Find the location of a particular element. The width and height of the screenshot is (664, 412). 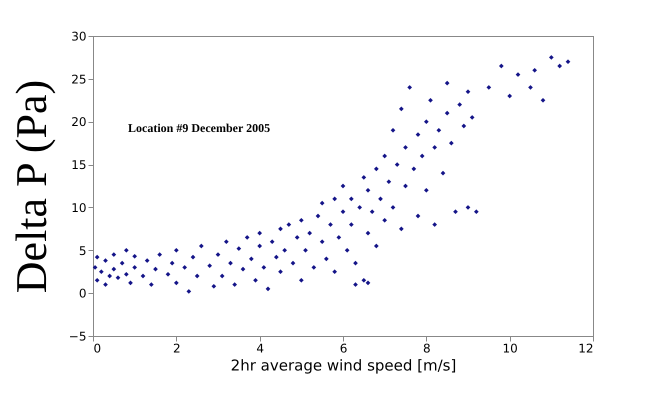

annotation: Location #9 December 2005 is located at coordinates (199, 128).